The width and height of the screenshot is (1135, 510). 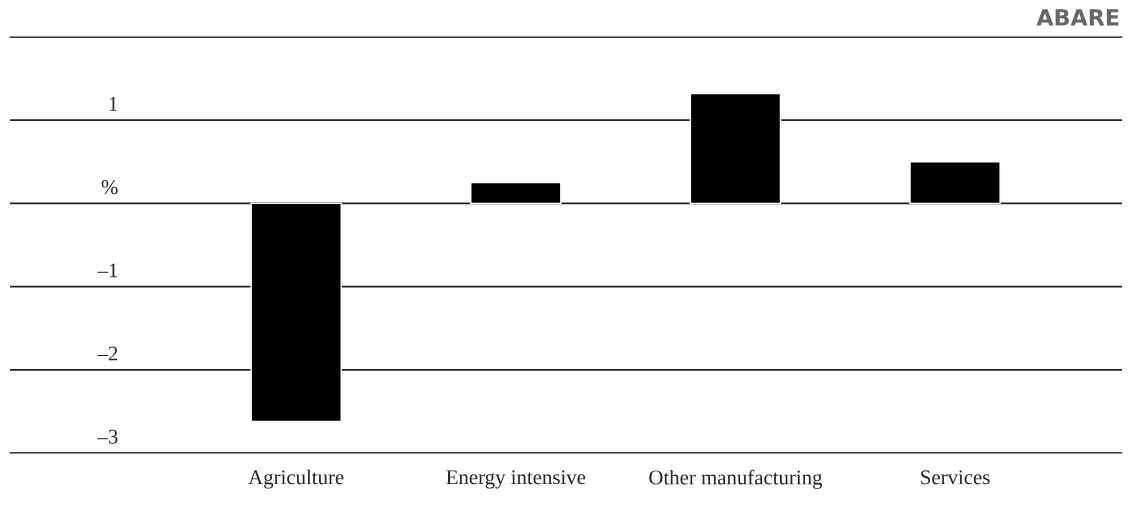 I want to click on y-tick-label: –2, so click(x=107, y=353).